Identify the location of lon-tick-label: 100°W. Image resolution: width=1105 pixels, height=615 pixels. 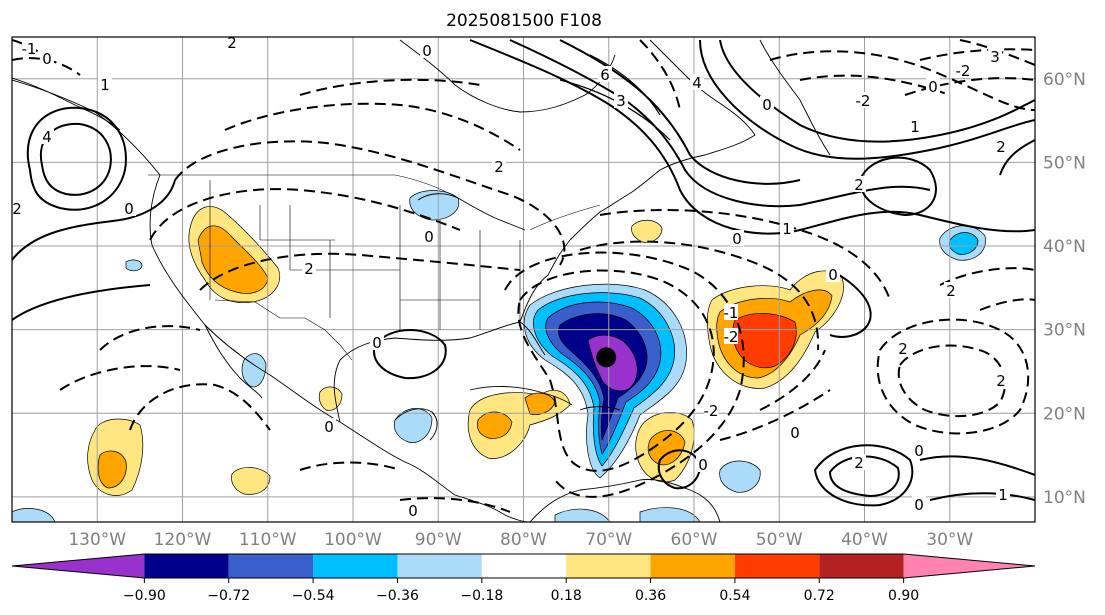
(353, 540).